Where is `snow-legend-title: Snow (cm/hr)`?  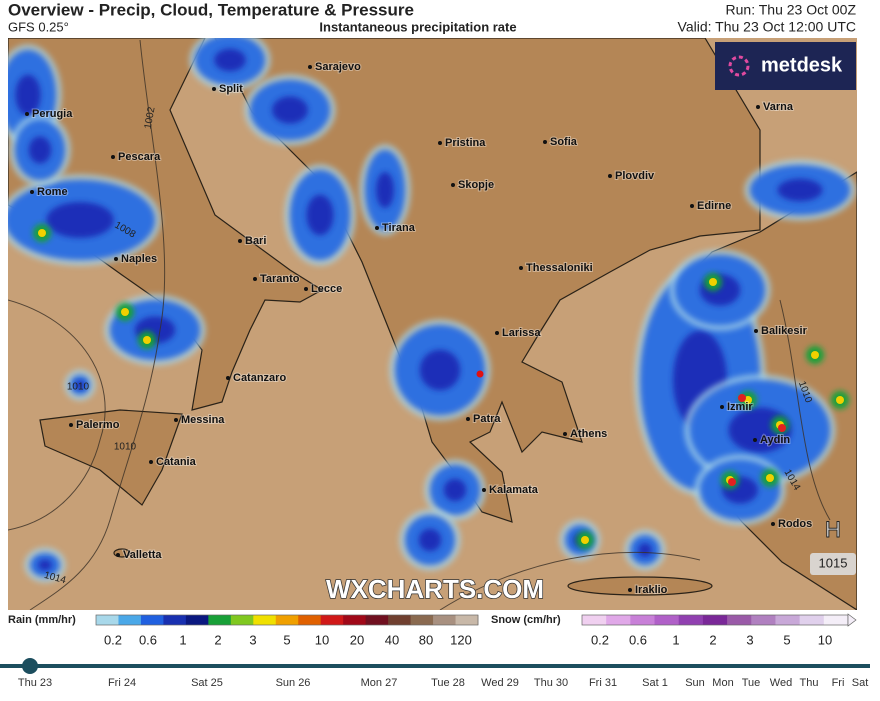 snow-legend-title: Snow (cm/hr) is located at coordinates (526, 620).